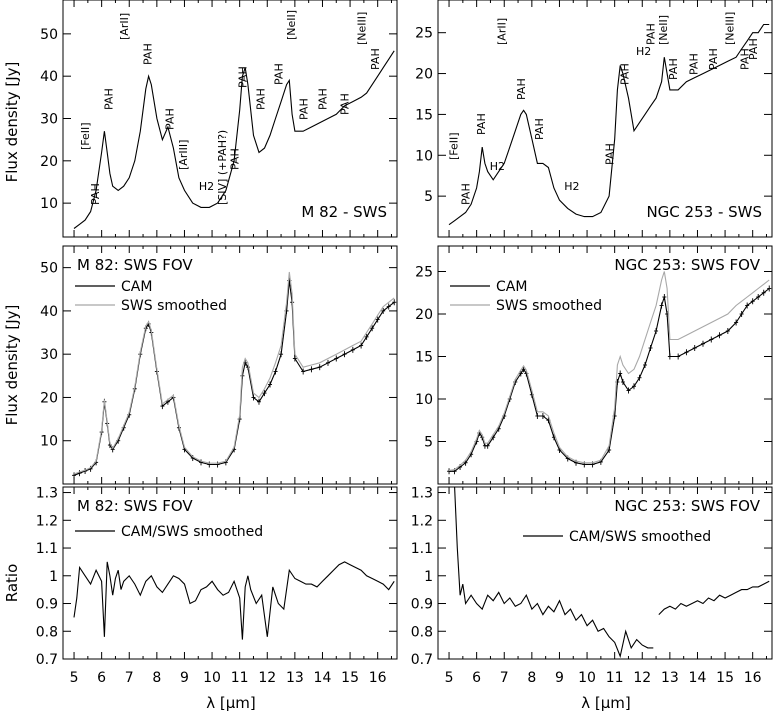 Image resolution: width=773 pixels, height=715 pixels. Describe the element at coordinates (49, 120) in the screenshot. I see `y-tick-label: 30` at that location.